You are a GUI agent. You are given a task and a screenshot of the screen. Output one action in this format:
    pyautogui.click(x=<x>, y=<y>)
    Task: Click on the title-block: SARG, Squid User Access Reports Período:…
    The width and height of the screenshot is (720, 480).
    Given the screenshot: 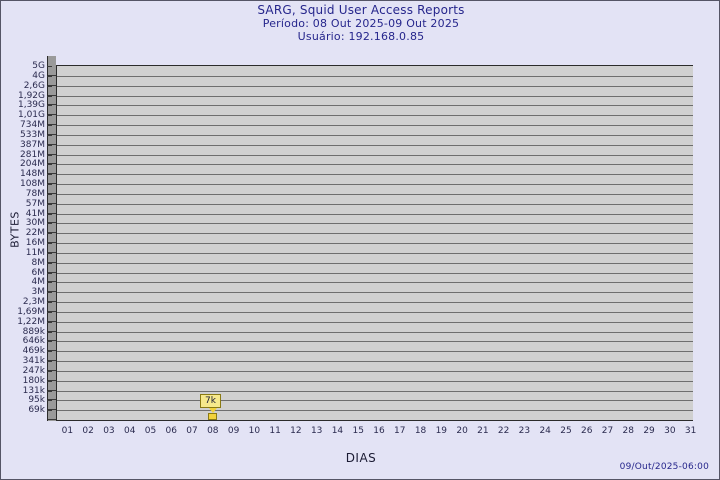 What is the action you would take?
    pyautogui.click(x=360, y=23)
    